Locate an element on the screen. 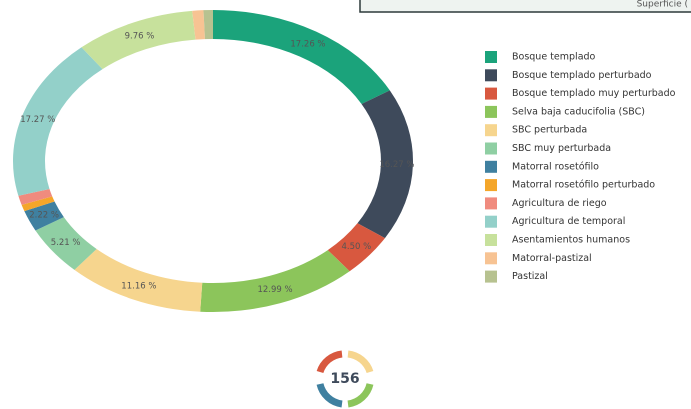 This screenshot has height=409, width=691. legend-label: Selva baja caducifolia (SBC) is located at coordinates (578, 111).